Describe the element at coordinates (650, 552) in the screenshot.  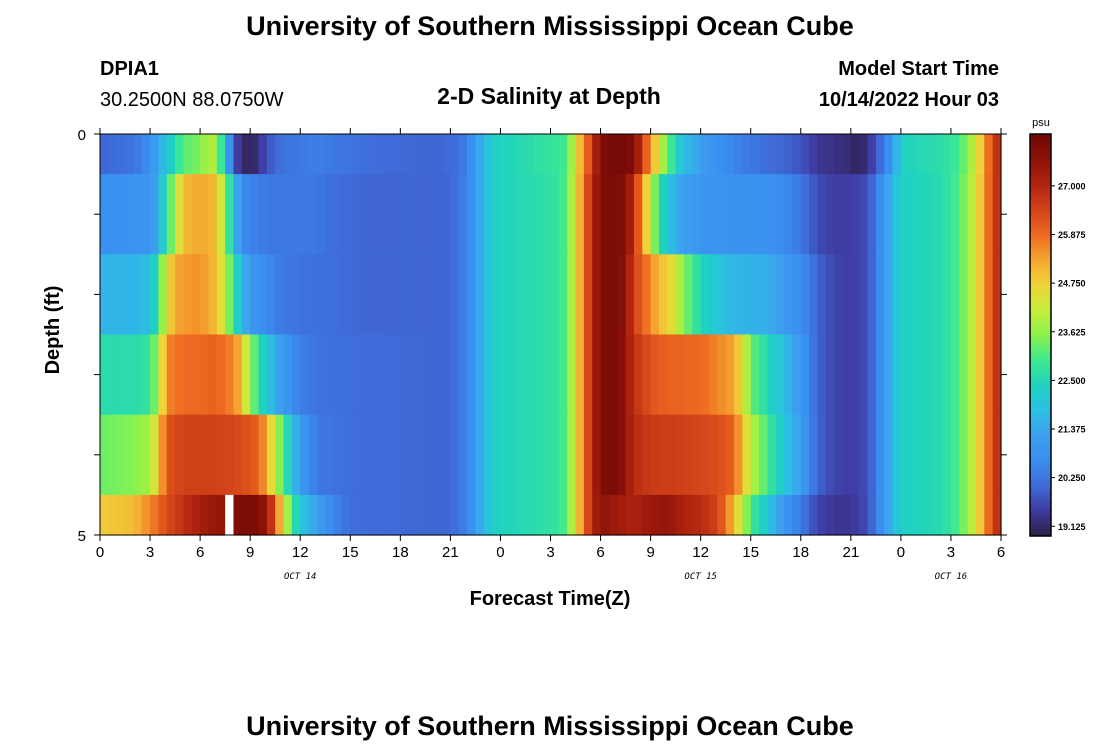
I see `x-tick-label: 9` at that location.